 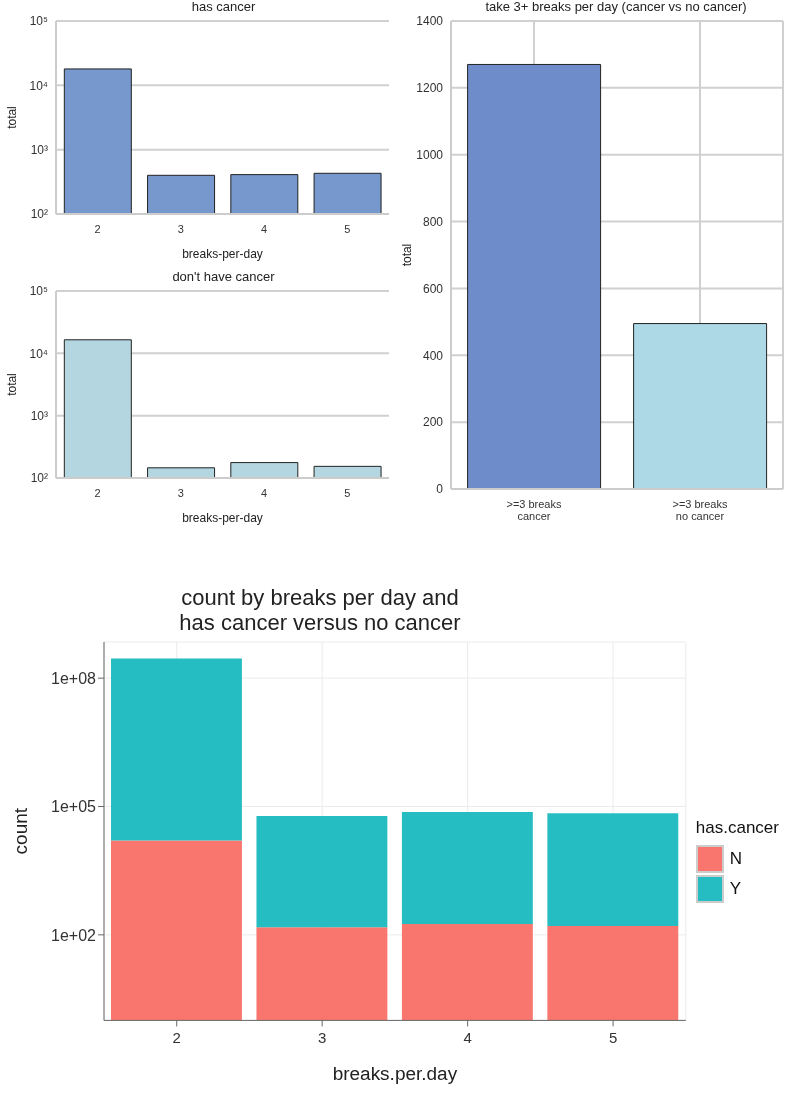 I want to click on y-tick-label: 1200, so click(x=430, y=88).